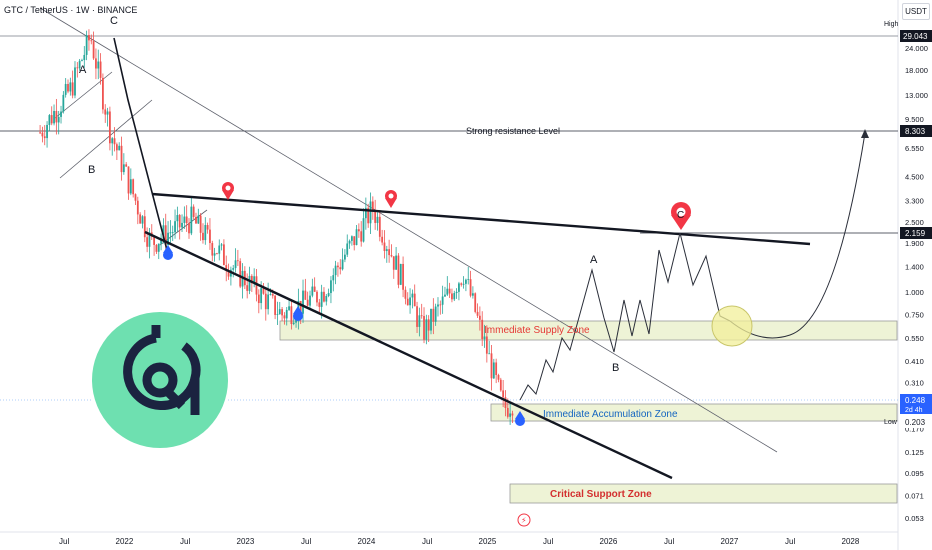 This screenshot has width=932, height=550. Describe the element at coordinates (513, 131) in the screenshot. I see `strong-resistance-label: Strong resistance Level` at that location.